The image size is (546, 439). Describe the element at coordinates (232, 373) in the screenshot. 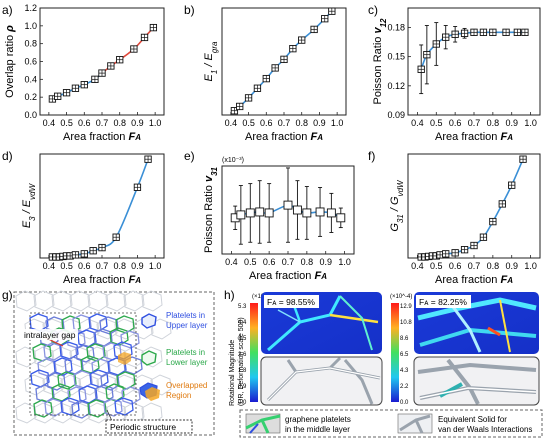

I see `rotational-magnitude-label: Rotational Magnitude` at that location.